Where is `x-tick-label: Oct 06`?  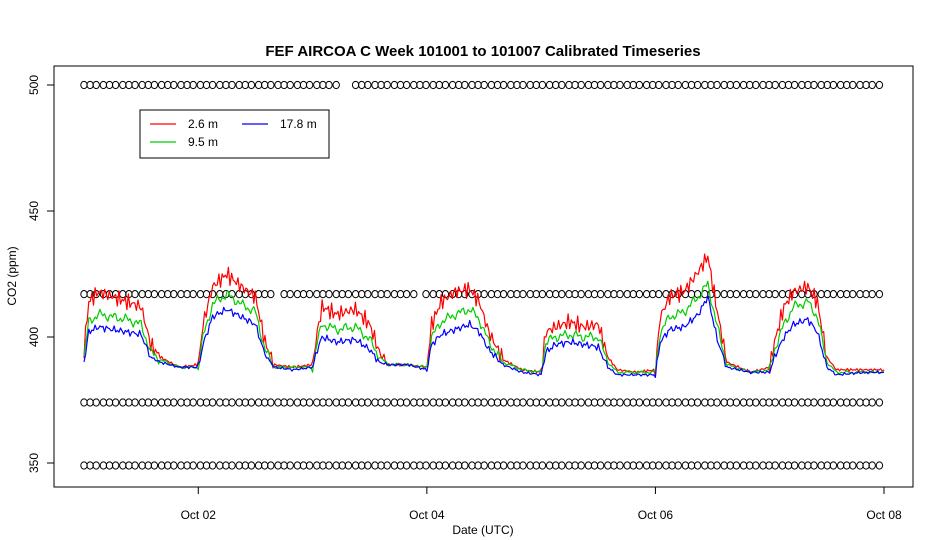 x-tick-label: Oct 06 is located at coordinates (656, 515).